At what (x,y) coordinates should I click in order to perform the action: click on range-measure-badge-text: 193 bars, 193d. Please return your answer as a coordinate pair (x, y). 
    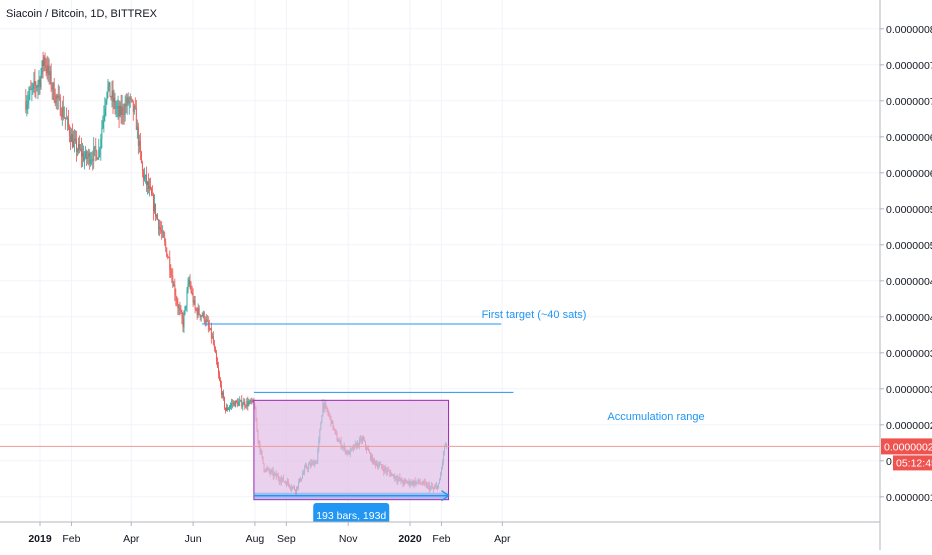
    Looking at the image, I should click on (351, 516).